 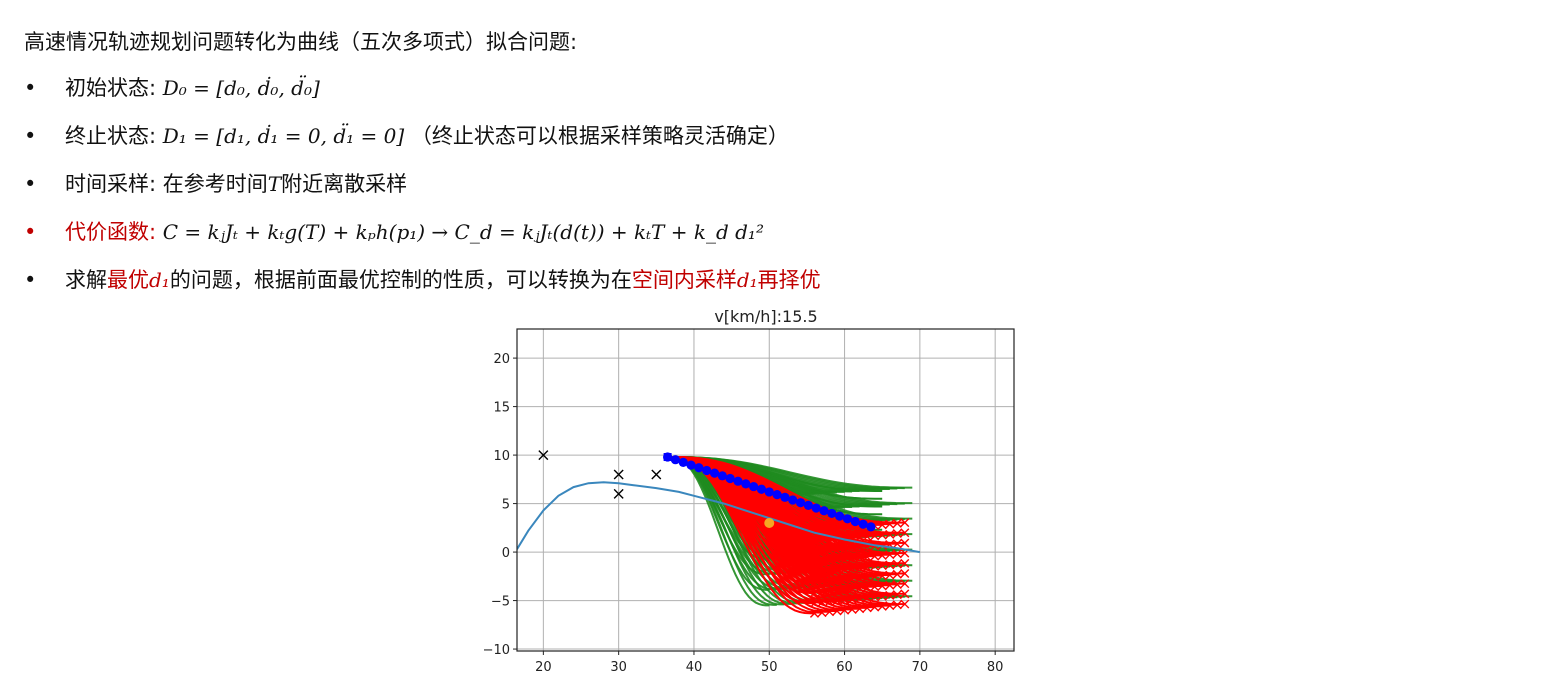 What do you see at coordinates (769, 522) in the screenshot?
I see `goal-point` at bounding box center [769, 522].